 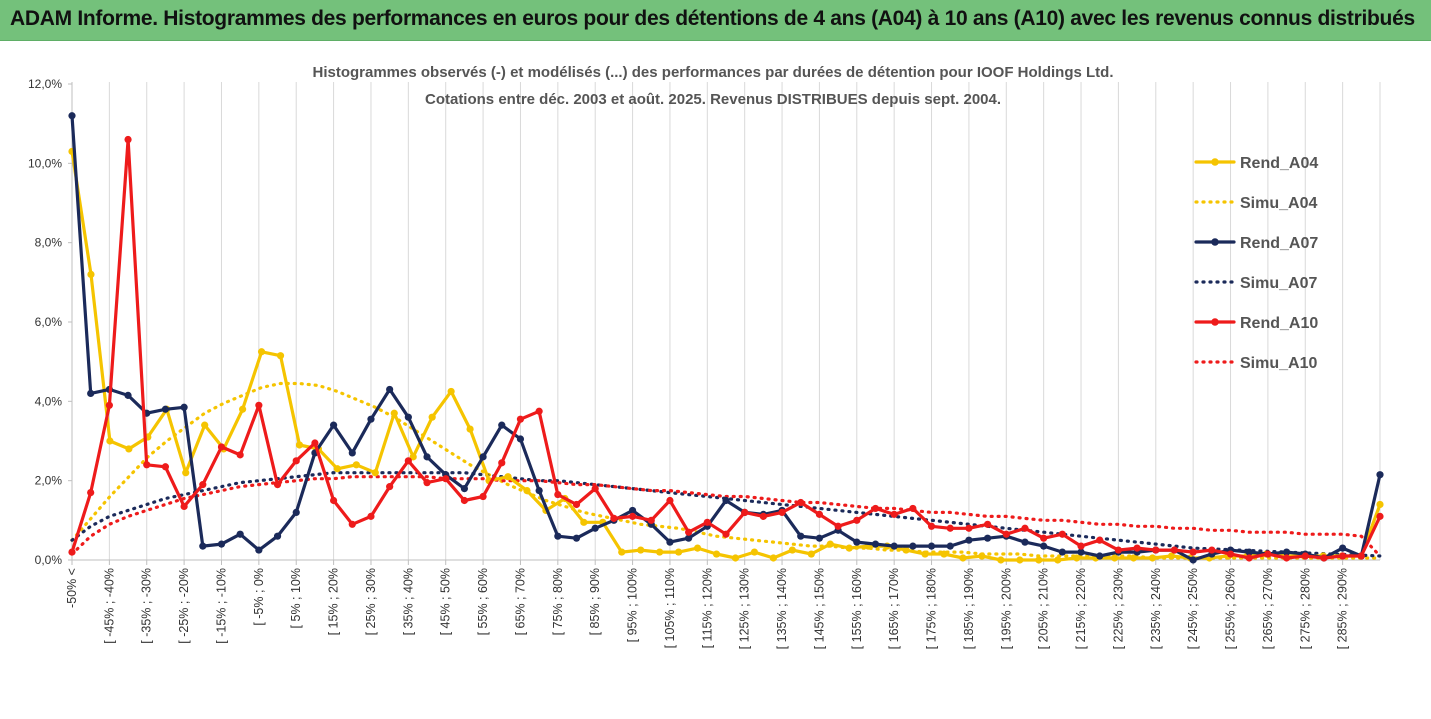 What do you see at coordinates (1118, 608) in the screenshot?
I see `x-tick-label: [ 225% ; 230%` at bounding box center [1118, 608].